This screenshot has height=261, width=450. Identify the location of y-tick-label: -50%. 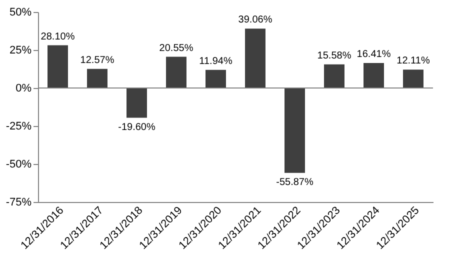
(19, 164).